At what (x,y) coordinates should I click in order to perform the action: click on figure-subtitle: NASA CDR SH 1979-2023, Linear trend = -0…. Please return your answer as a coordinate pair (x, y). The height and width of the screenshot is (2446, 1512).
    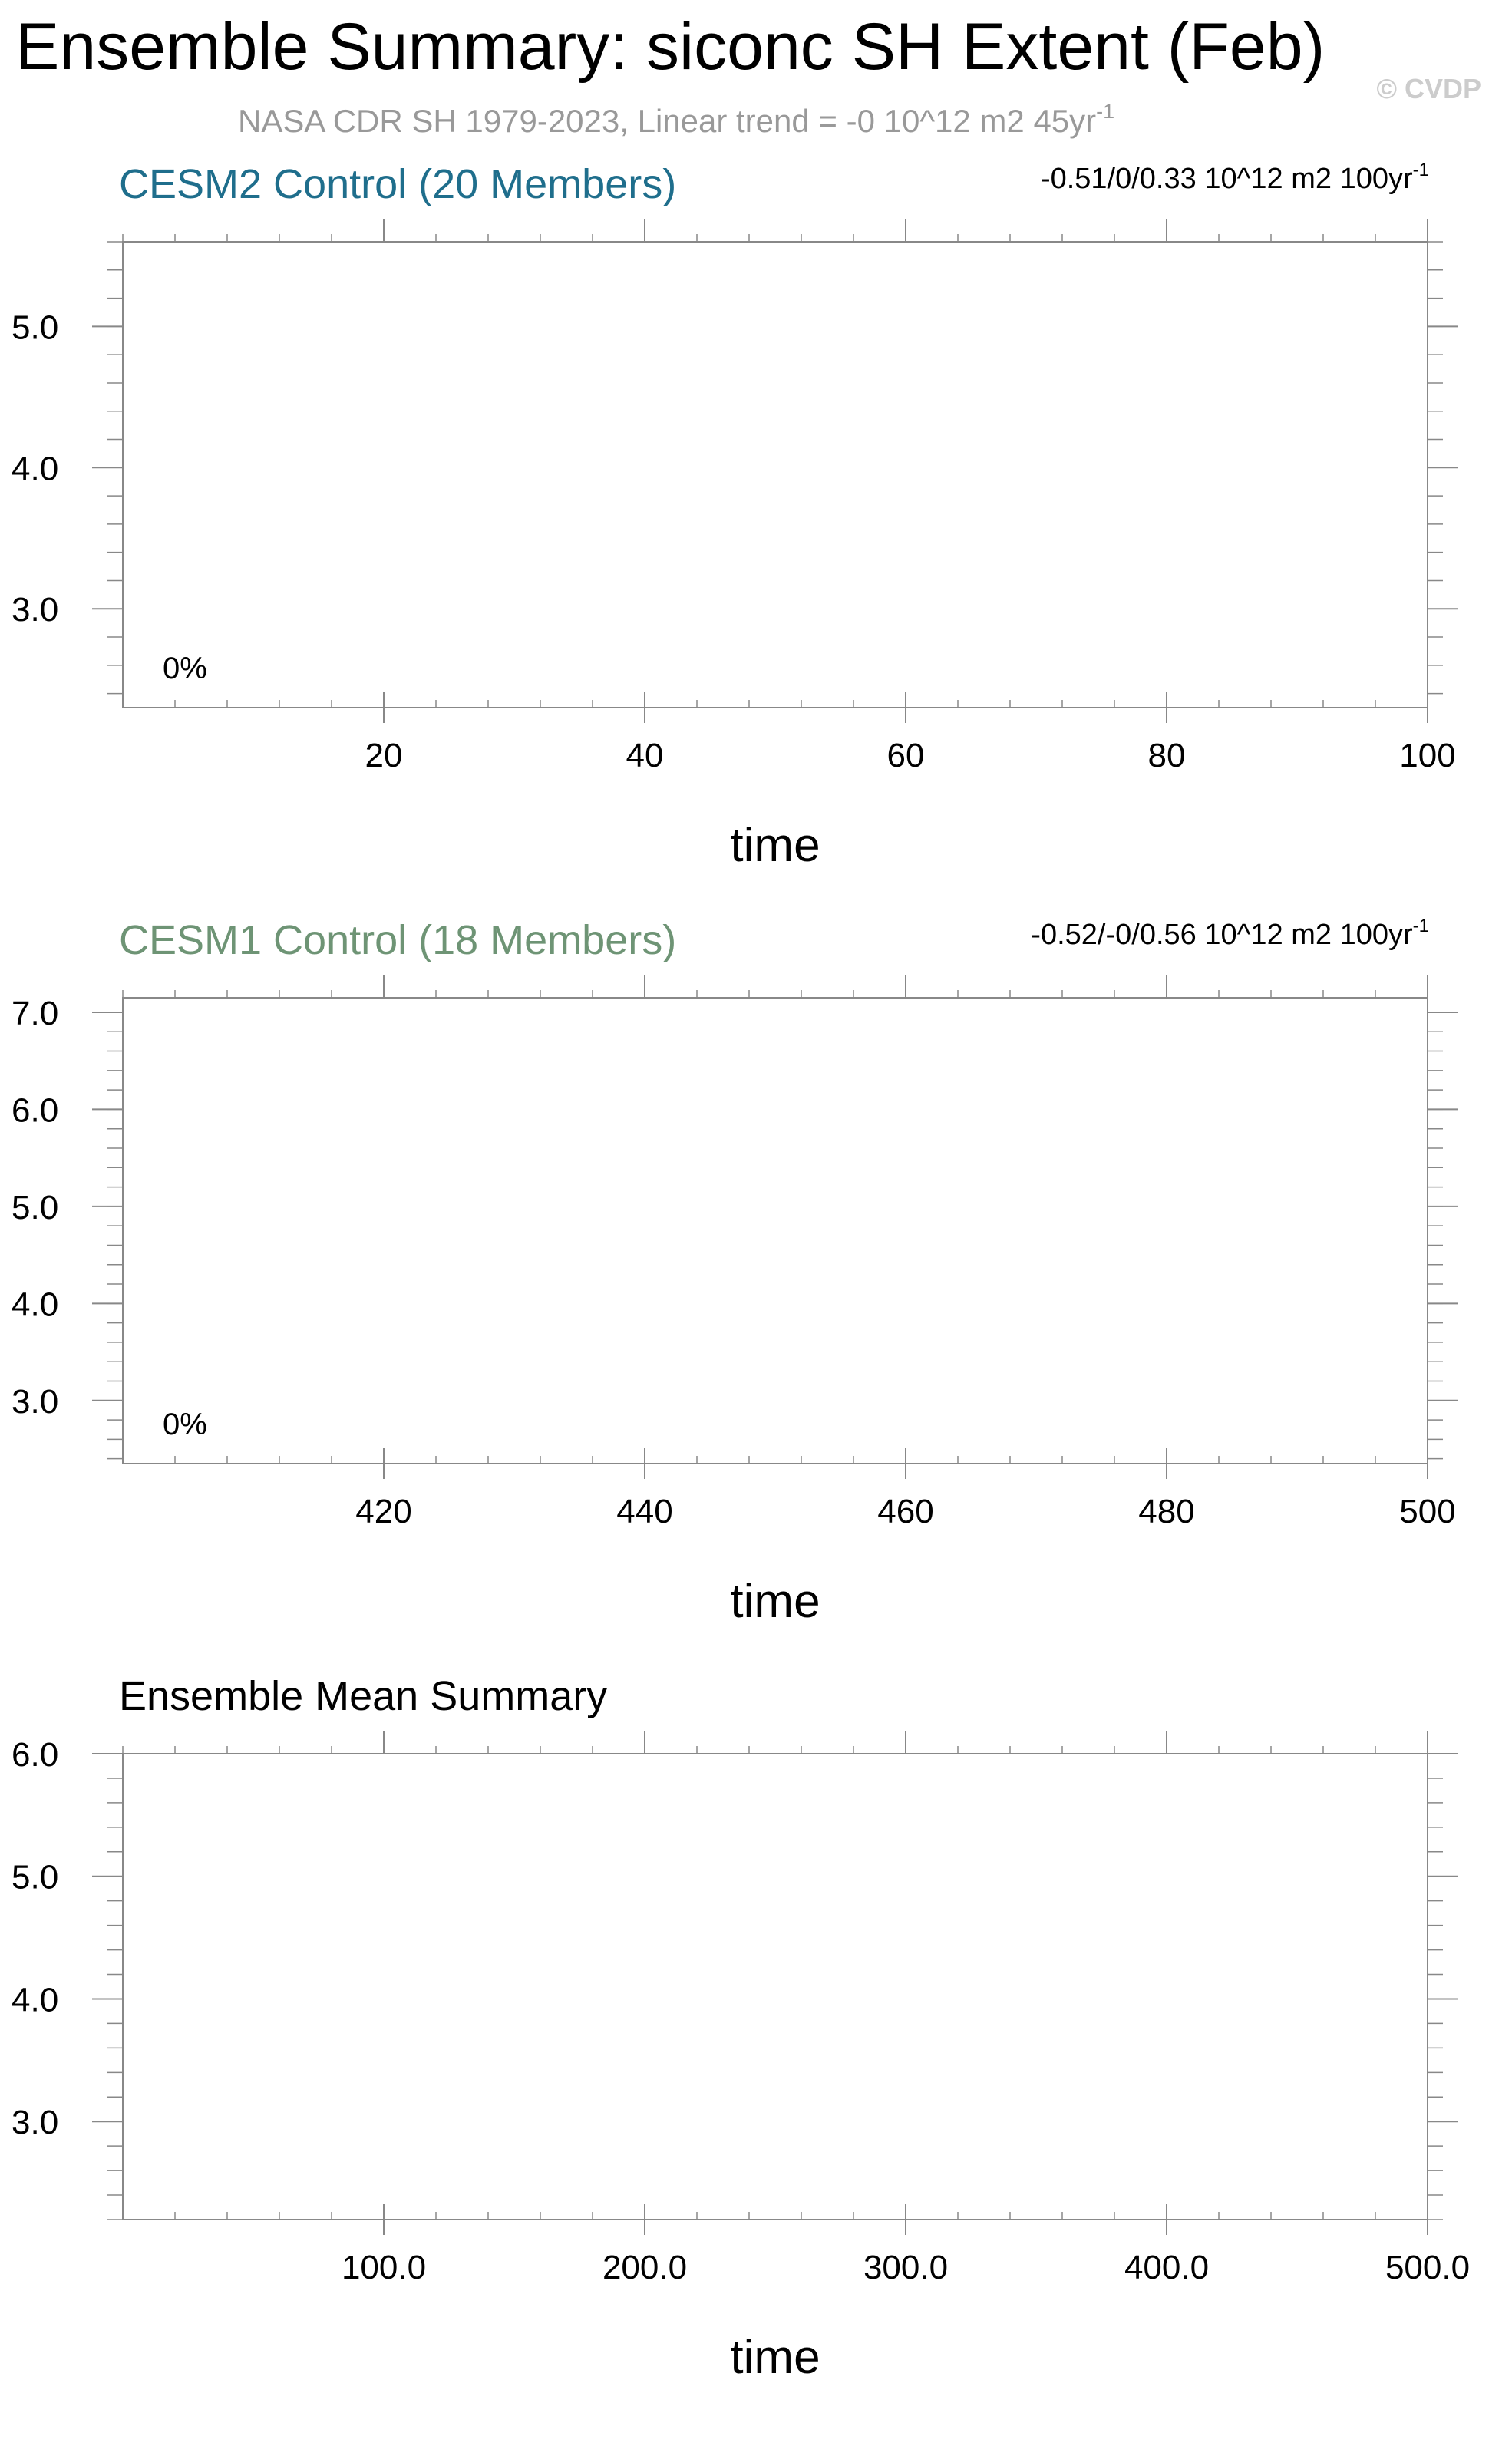
    Looking at the image, I should click on (676, 120).